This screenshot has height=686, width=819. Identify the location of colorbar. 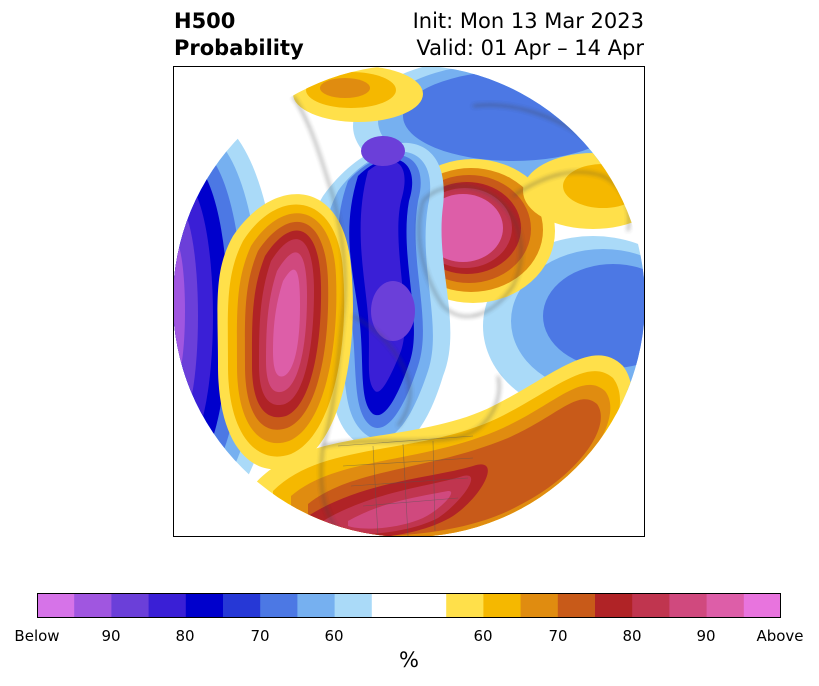
(409, 605).